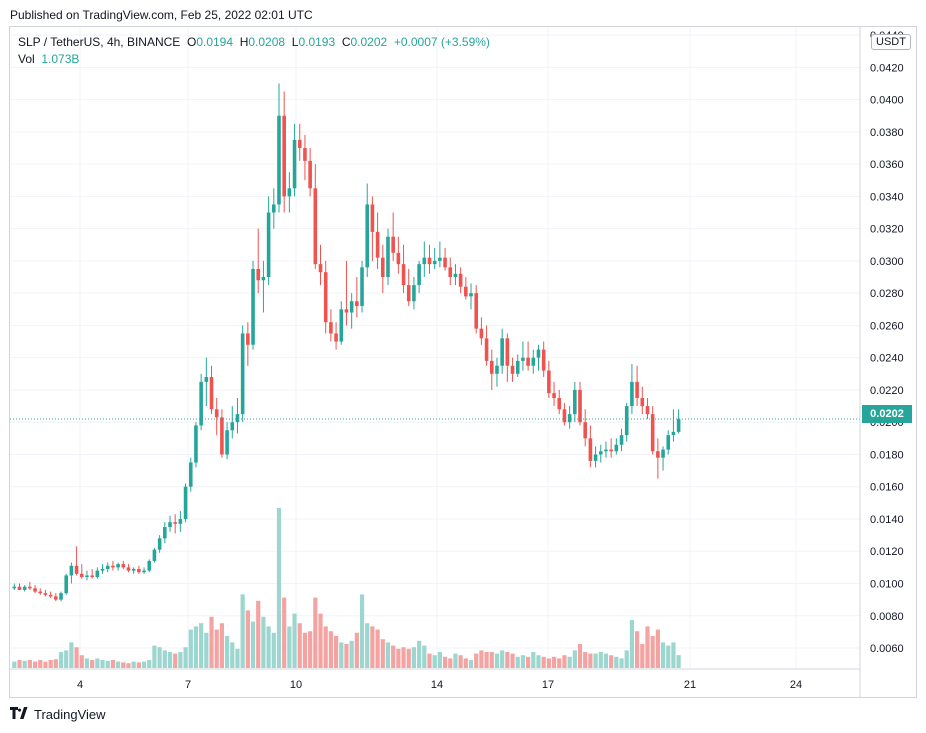 This screenshot has width=926, height=733. I want to click on price-tick-label: 0.0380, so click(887, 133).